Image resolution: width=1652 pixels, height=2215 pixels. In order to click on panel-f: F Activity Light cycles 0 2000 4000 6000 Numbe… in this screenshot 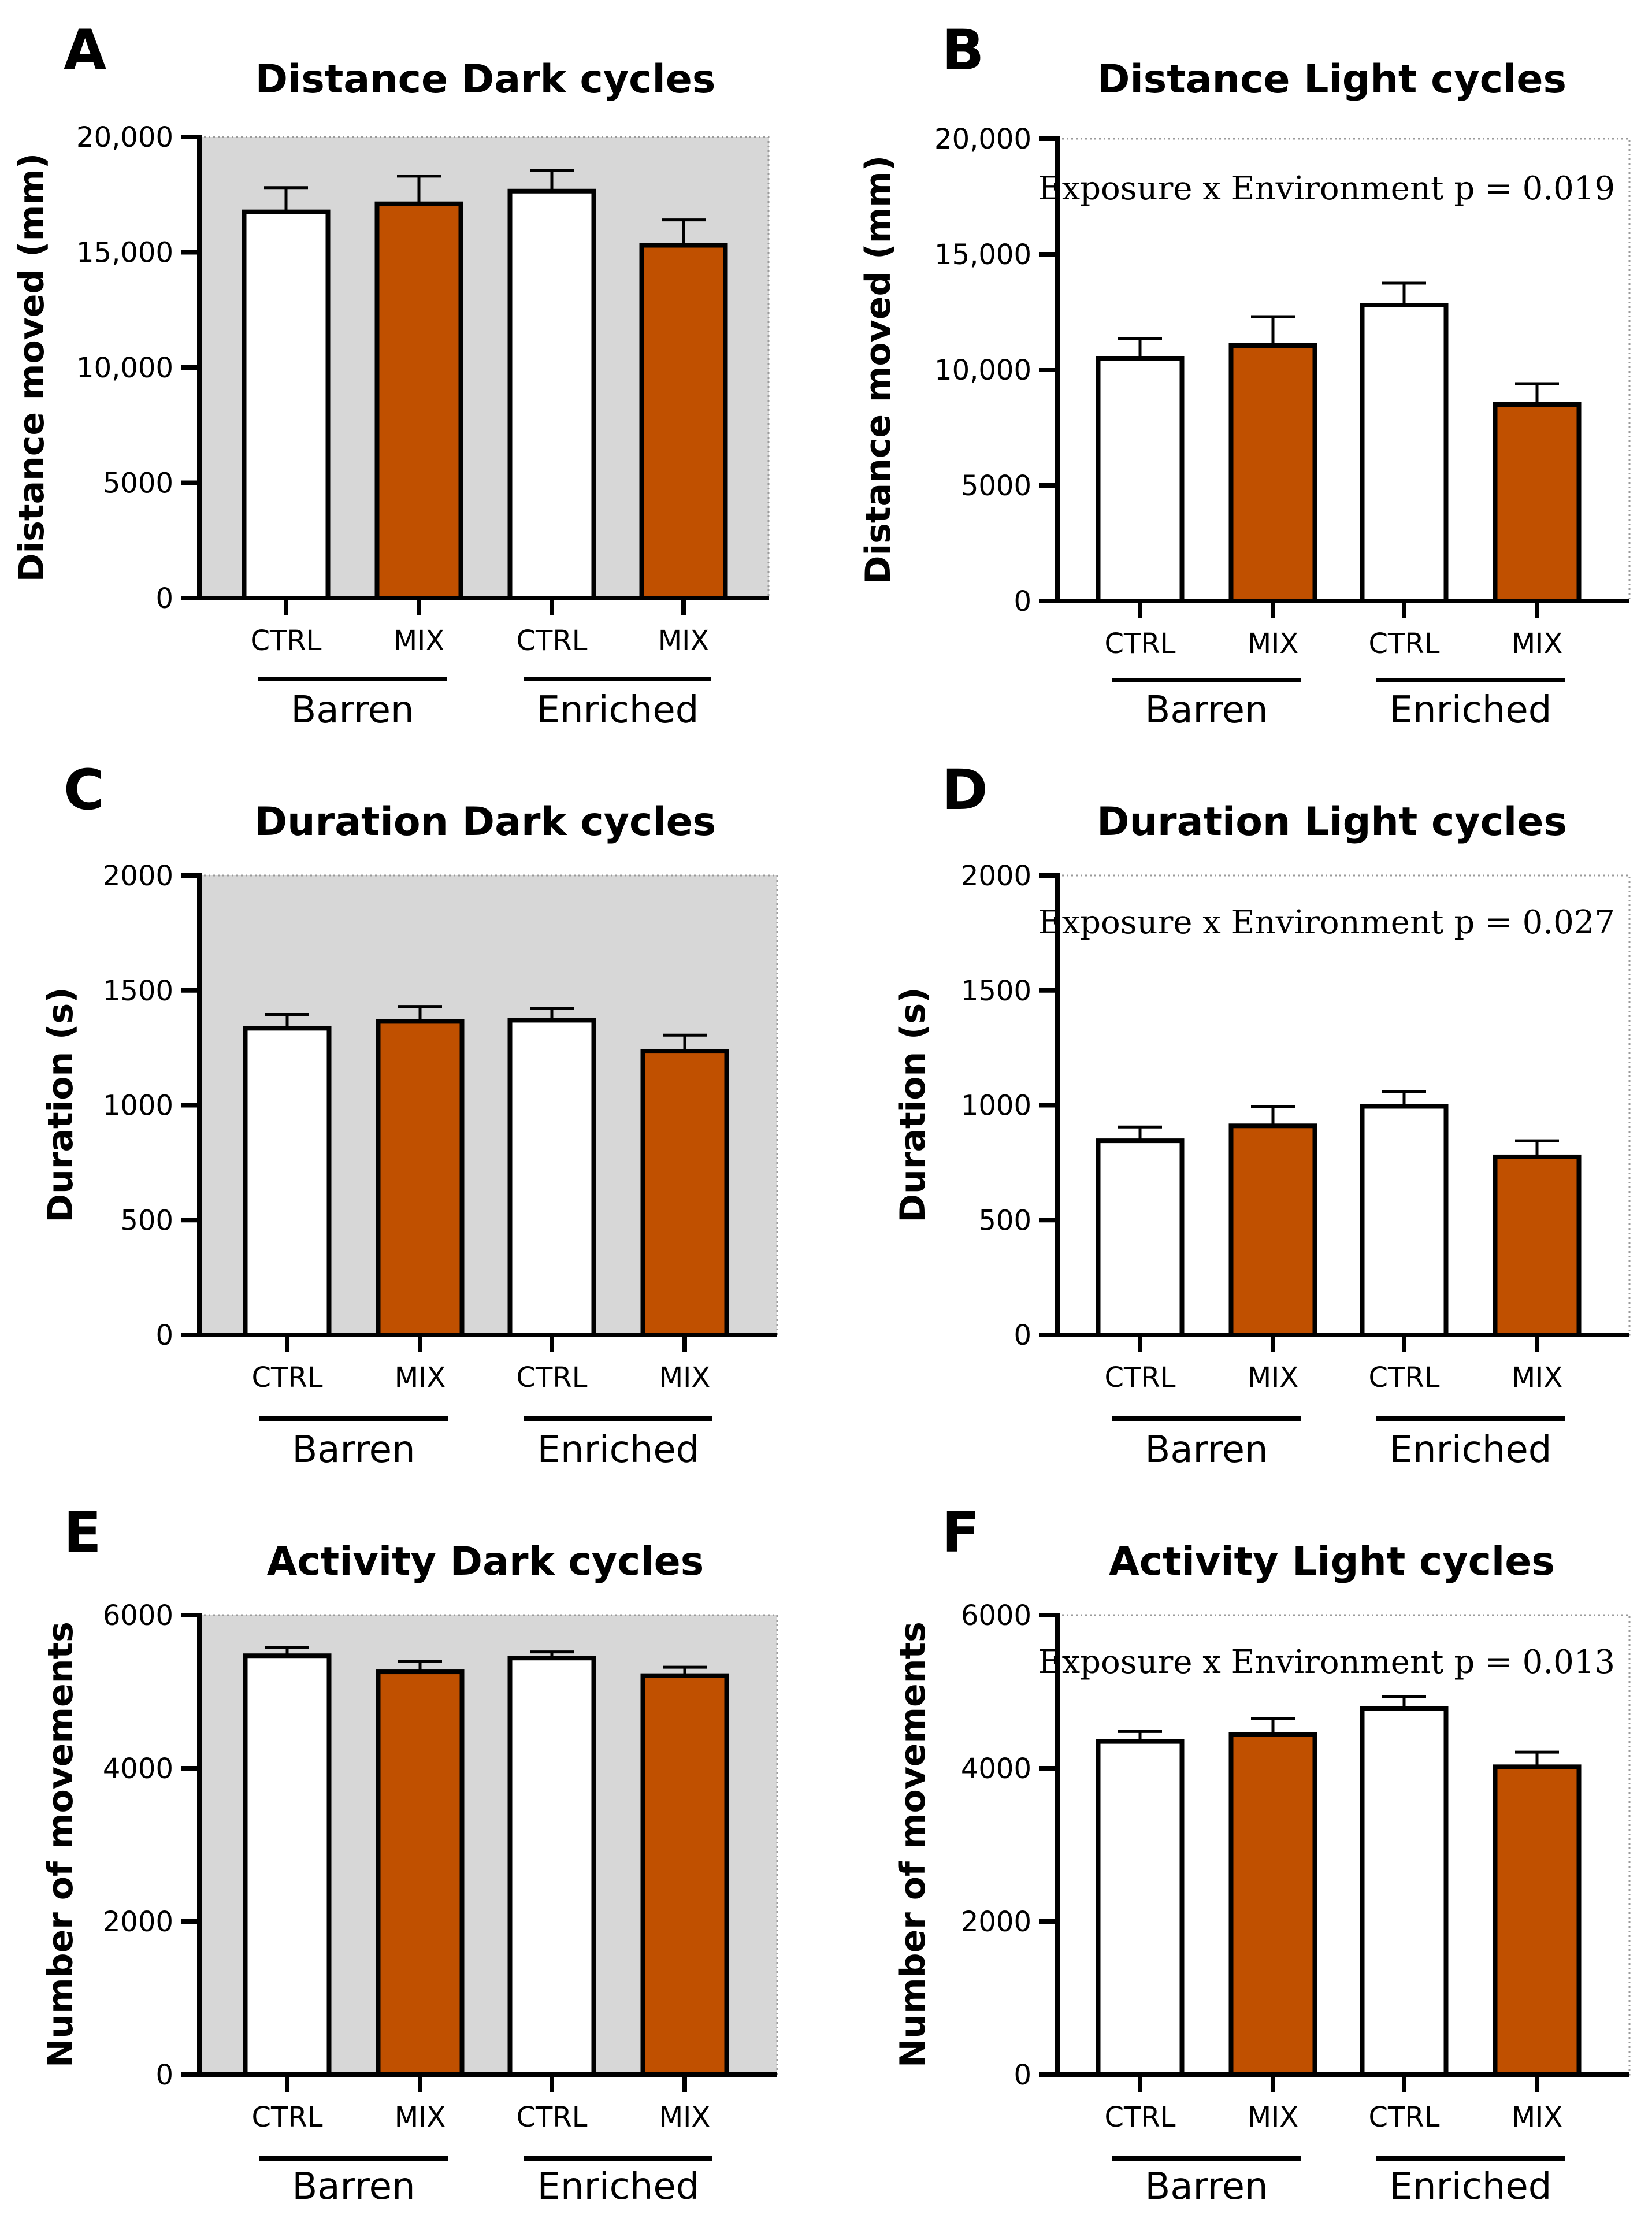, I will do `click(1262, 1854)`.